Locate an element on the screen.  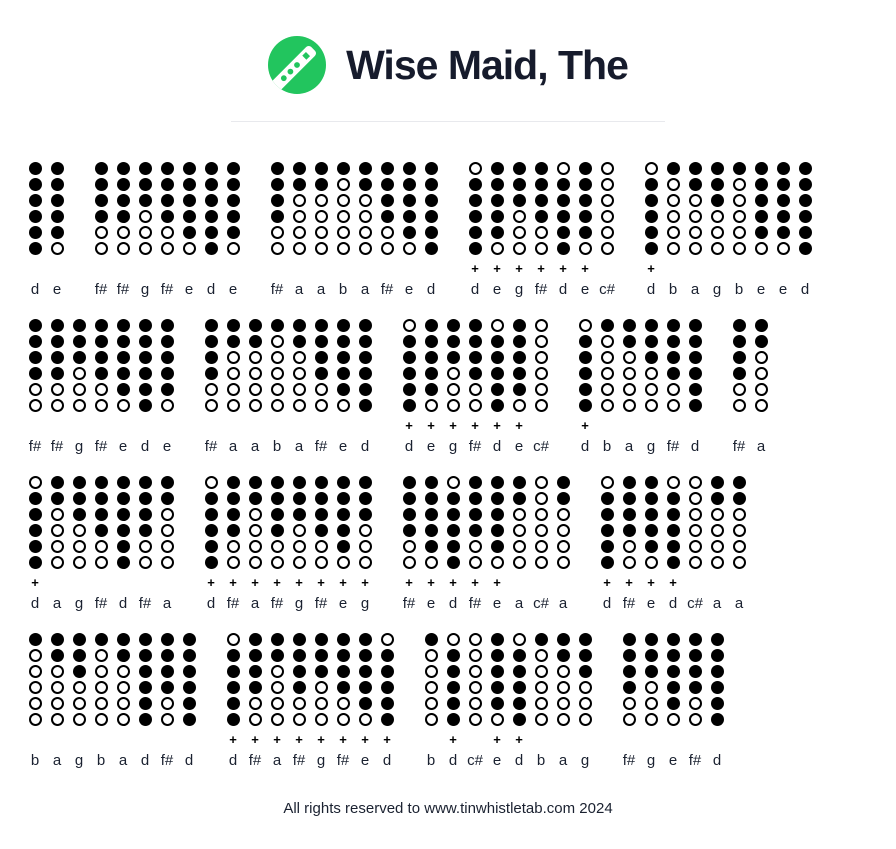
note-label: d is located at coordinates (211, 603).